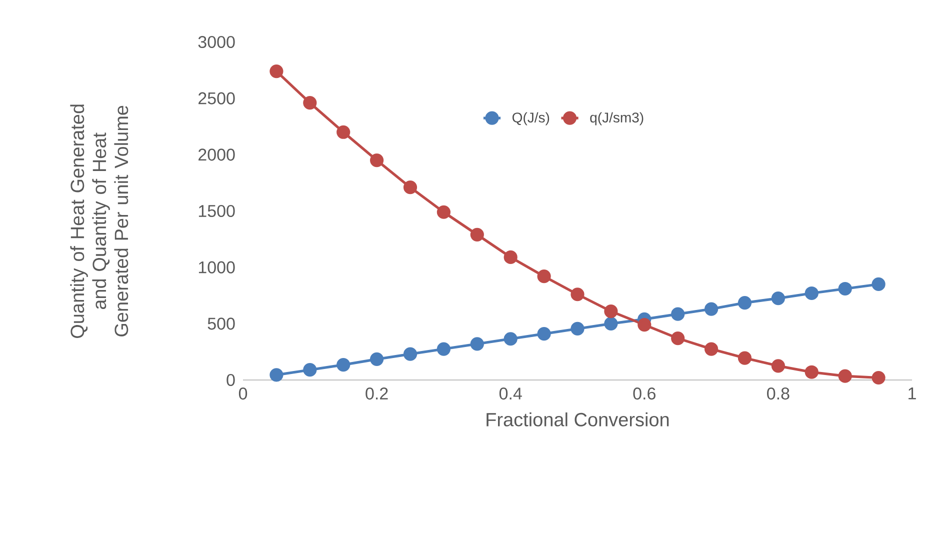  I want to click on x-axis-title: Fractional Conversion, so click(577, 419).